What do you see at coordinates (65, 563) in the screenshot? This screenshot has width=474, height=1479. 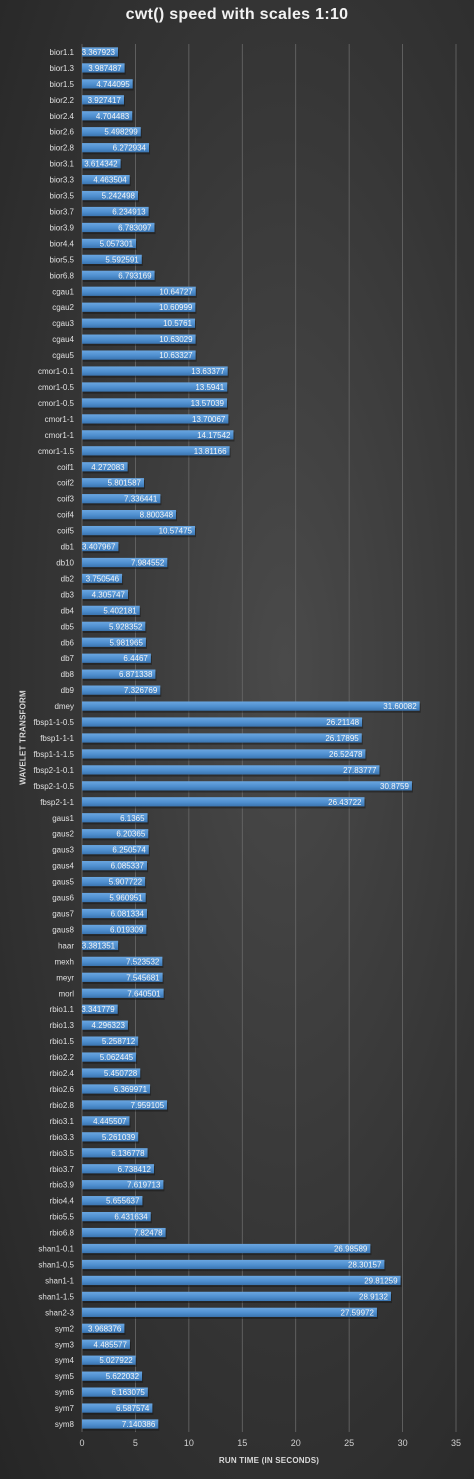 I see `category-label: db10` at bounding box center [65, 563].